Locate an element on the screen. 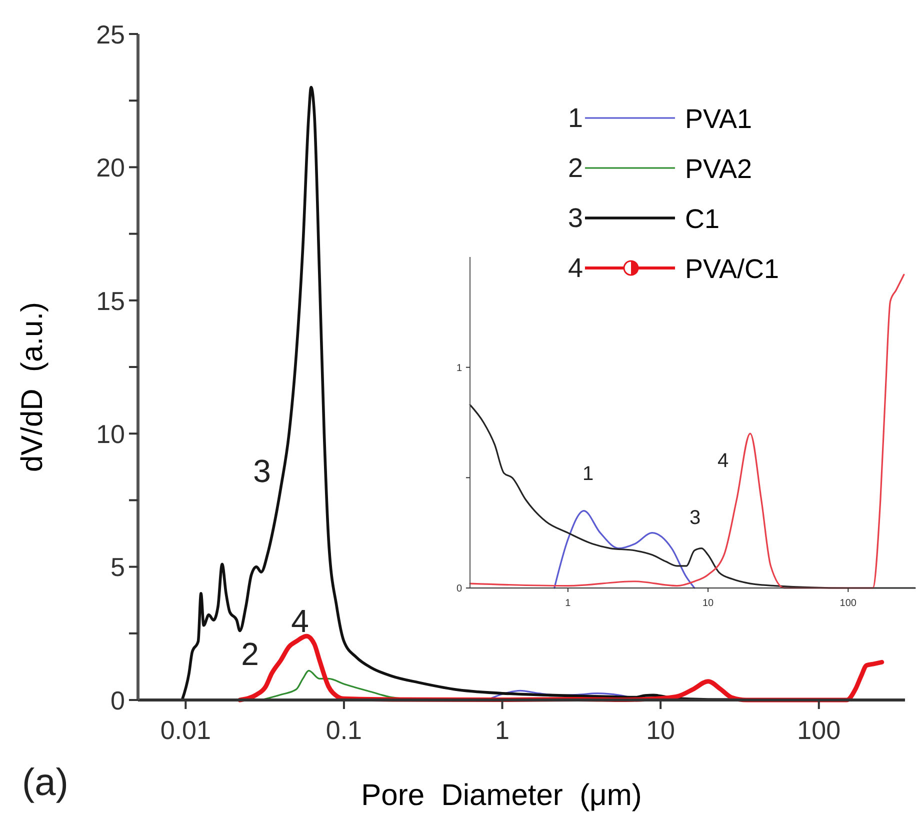 This screenshot has height=828, width=917. legend-label: C1 is located at coordinates (702, 219).